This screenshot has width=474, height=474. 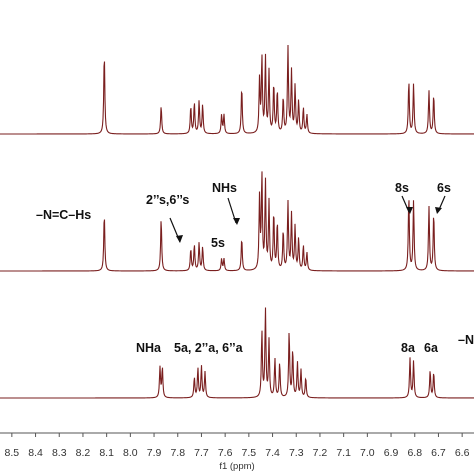 I want to click on label-5a-2a-6a: 5a, 2’’a, 6’’a, so click(x=209, y=348).